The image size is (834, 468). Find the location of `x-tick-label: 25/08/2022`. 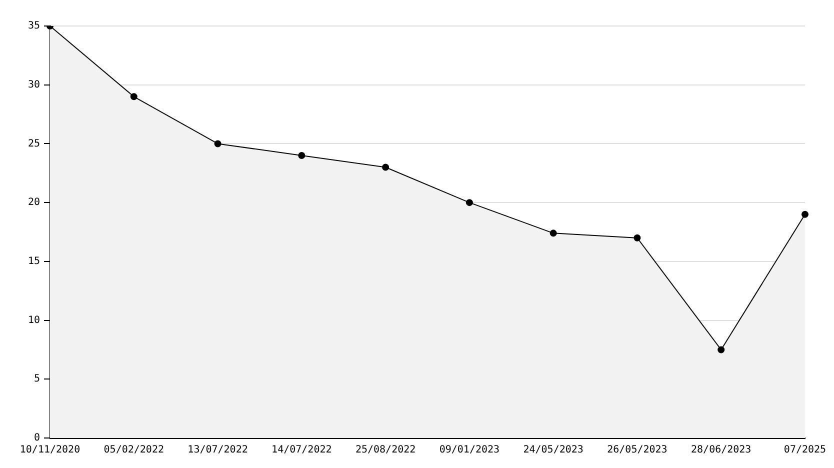

x-tick-label: 25/08/2022 is located at coordinates (385, 450).